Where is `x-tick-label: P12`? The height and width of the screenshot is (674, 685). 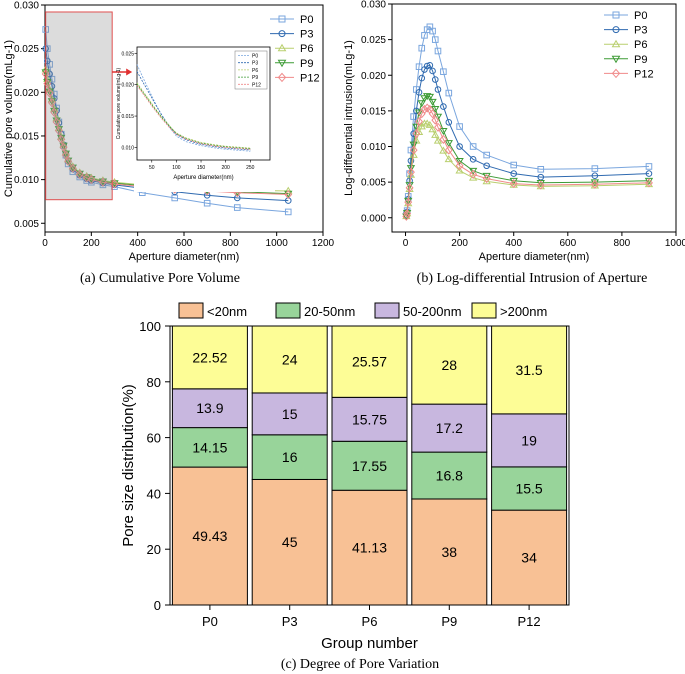 x-tick-label: P12 is located at coordinates (529, 621).